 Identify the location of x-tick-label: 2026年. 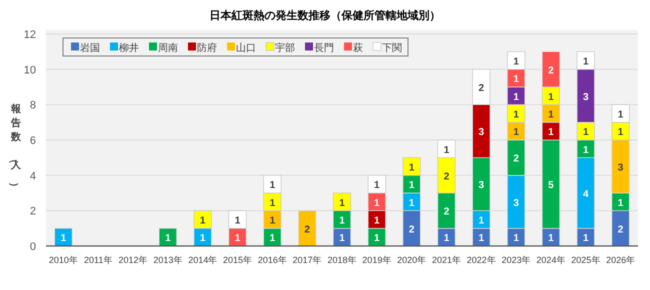
(621, 260).